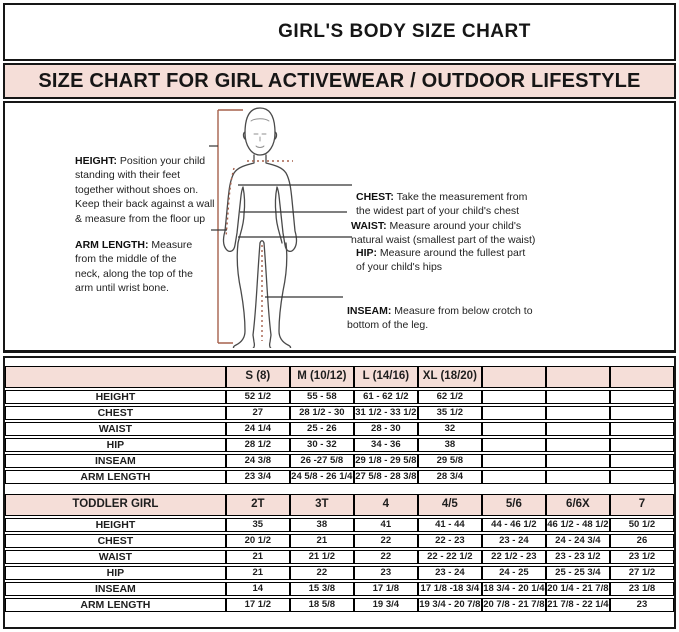 This screenshot has width=679, height=632. What do you see at coordinates (321, 505) in the screenshot?
I see `column-header: 3T` at bounding box center [321, 505].